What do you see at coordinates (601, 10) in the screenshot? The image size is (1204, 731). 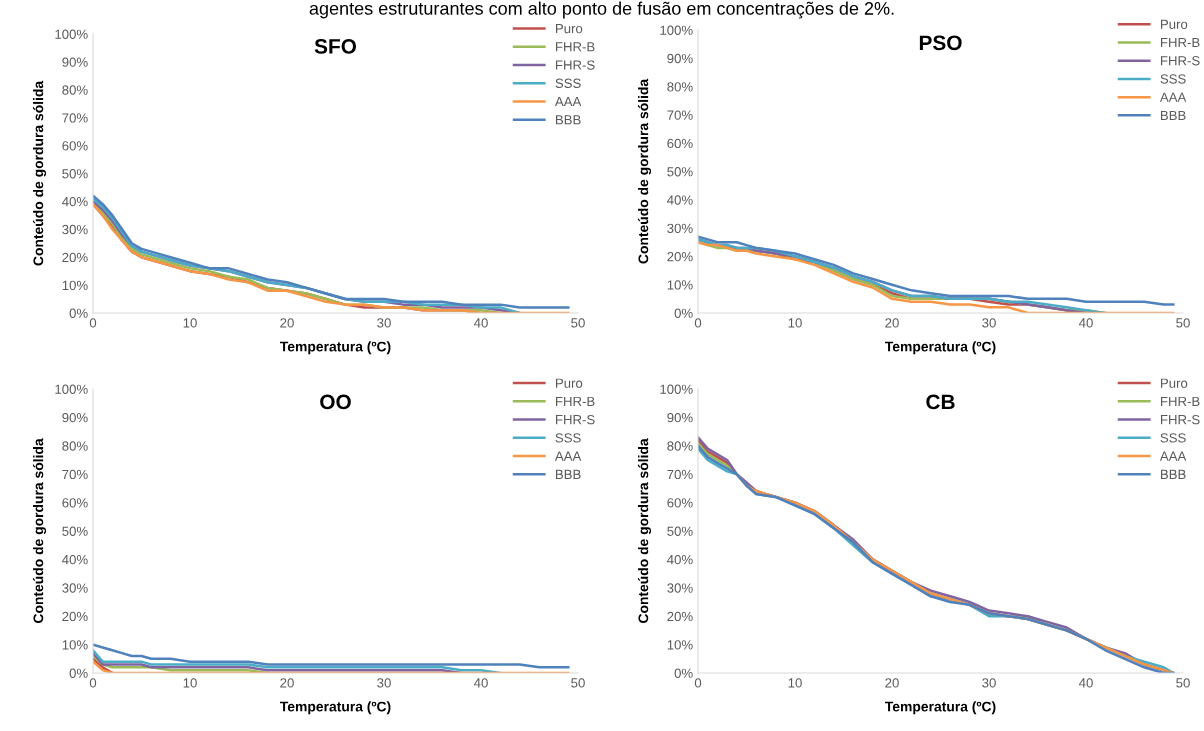 I see `text: agentes estruturantes com alto ponto de fusão em concentrações de 2%.` at bounding box center [601, 10].